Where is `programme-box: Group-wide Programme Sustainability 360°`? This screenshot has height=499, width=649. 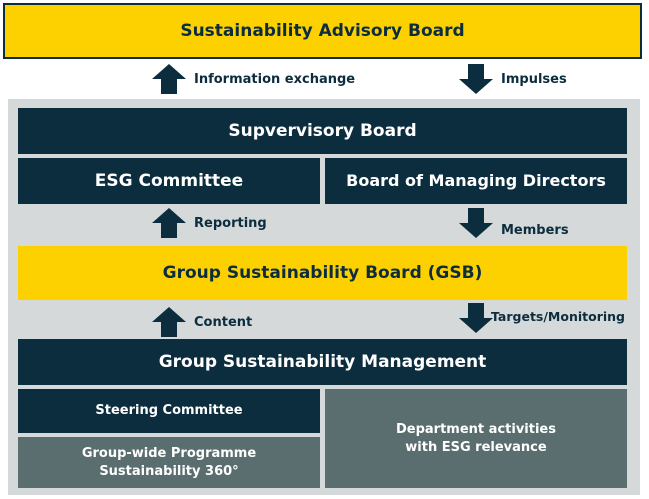 programme-box: Group-wide Programme Sustainability 360° is located at coordinates (169, 462).